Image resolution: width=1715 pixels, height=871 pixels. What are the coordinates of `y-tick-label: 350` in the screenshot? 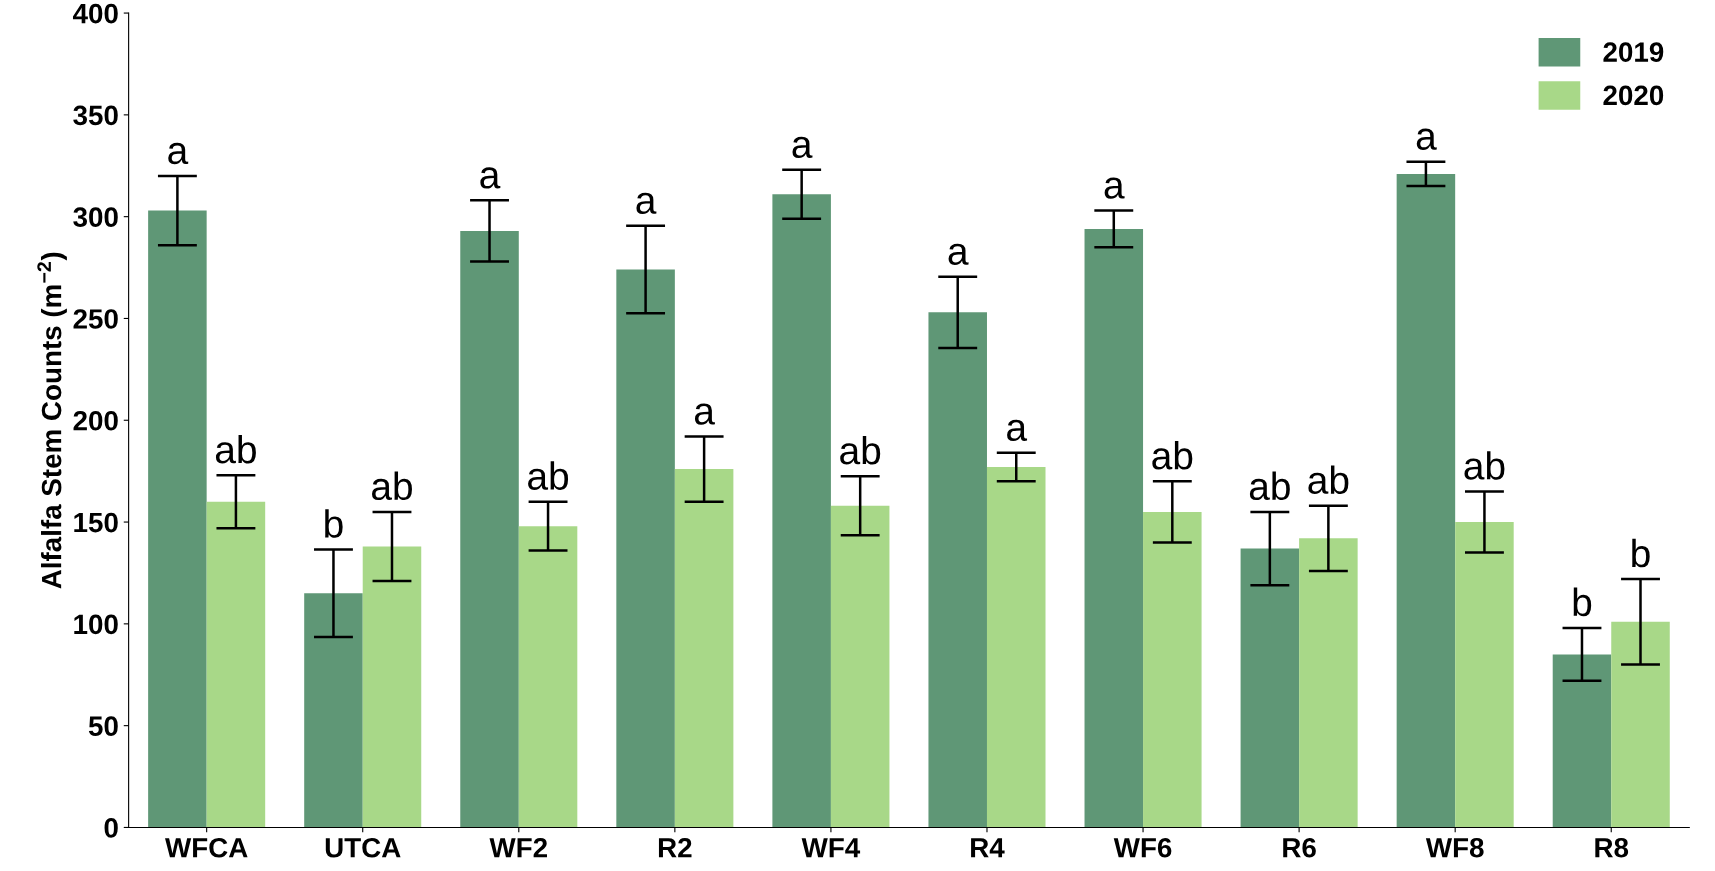 It's located at (95, 115).